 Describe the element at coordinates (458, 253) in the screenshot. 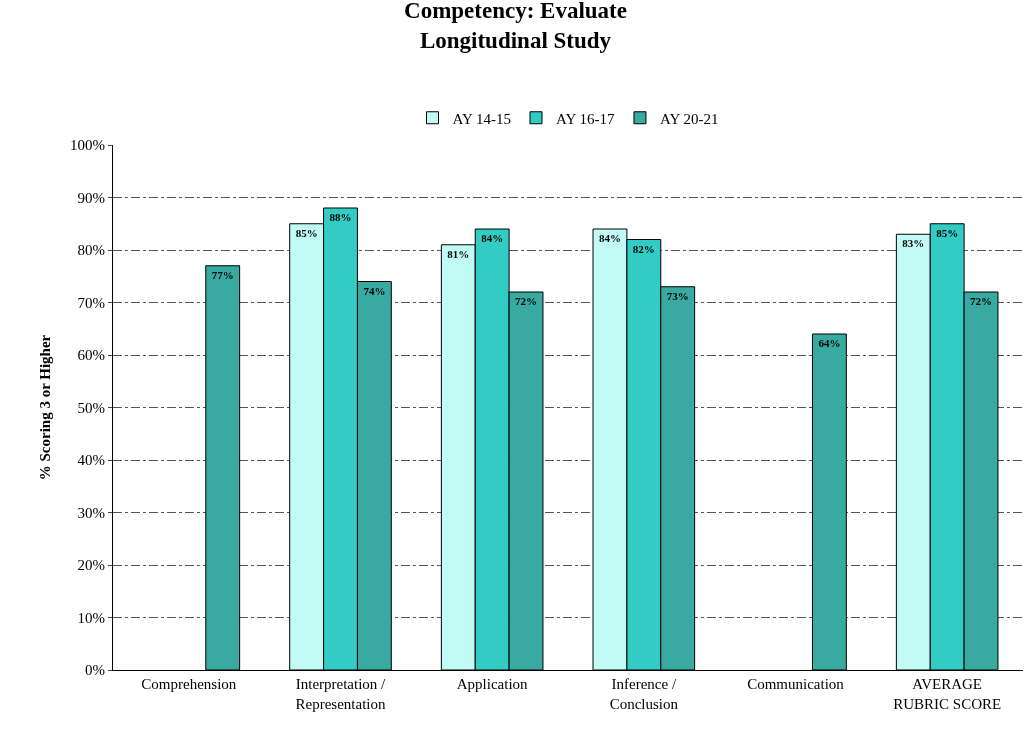

I see `data-label: 81%` at that location.